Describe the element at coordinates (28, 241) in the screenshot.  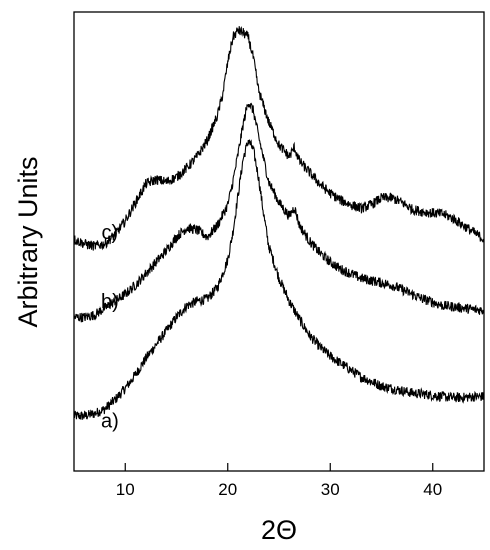
I see `y-axis-label: Arbitrary Units` at that location.